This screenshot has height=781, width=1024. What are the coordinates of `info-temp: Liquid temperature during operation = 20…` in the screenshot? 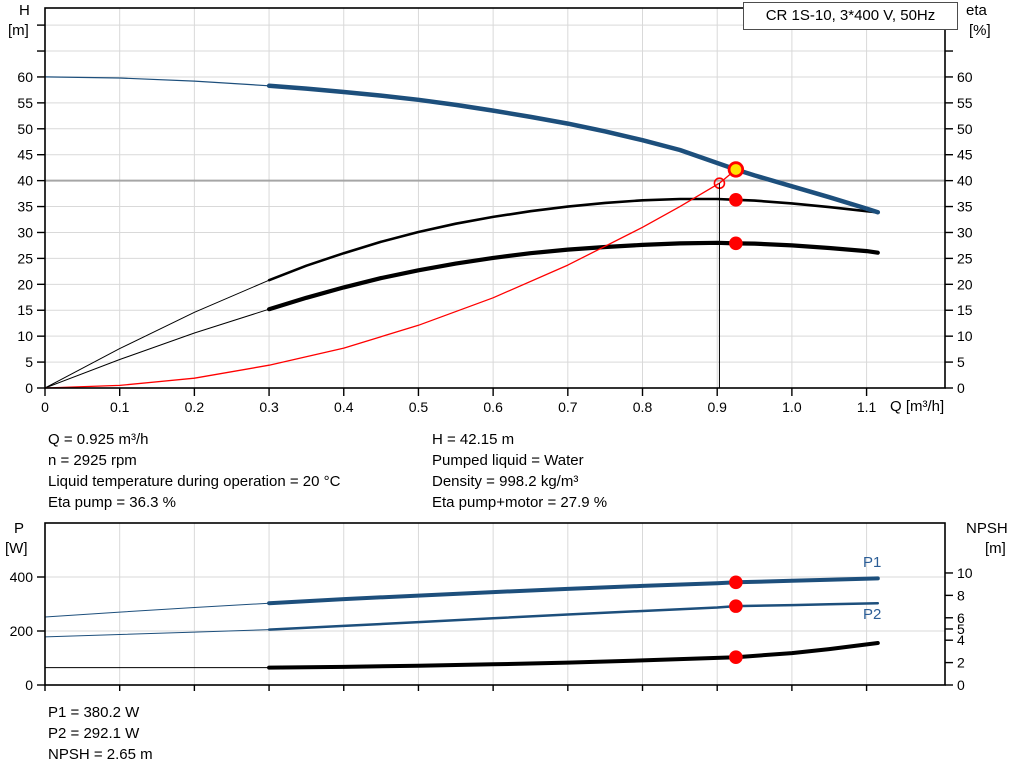 It's located at (194, 481).